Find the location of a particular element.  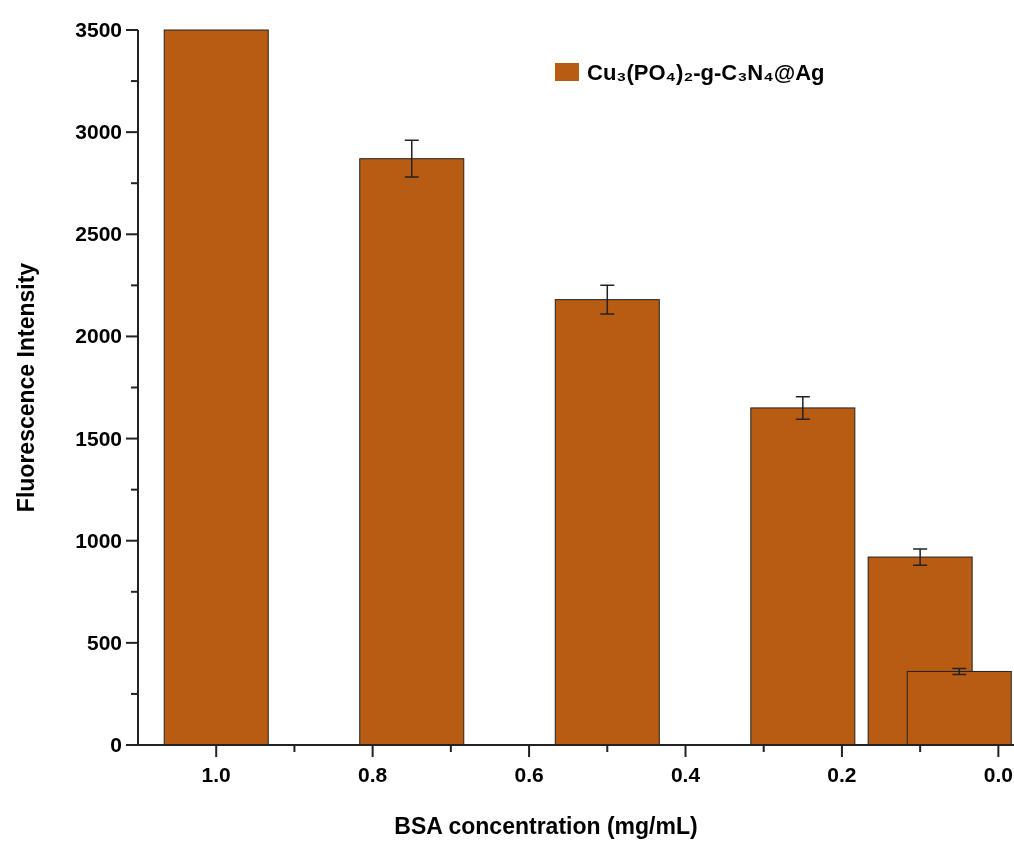

x-tick-label: 0.4 is located at coordinates (685, 774).